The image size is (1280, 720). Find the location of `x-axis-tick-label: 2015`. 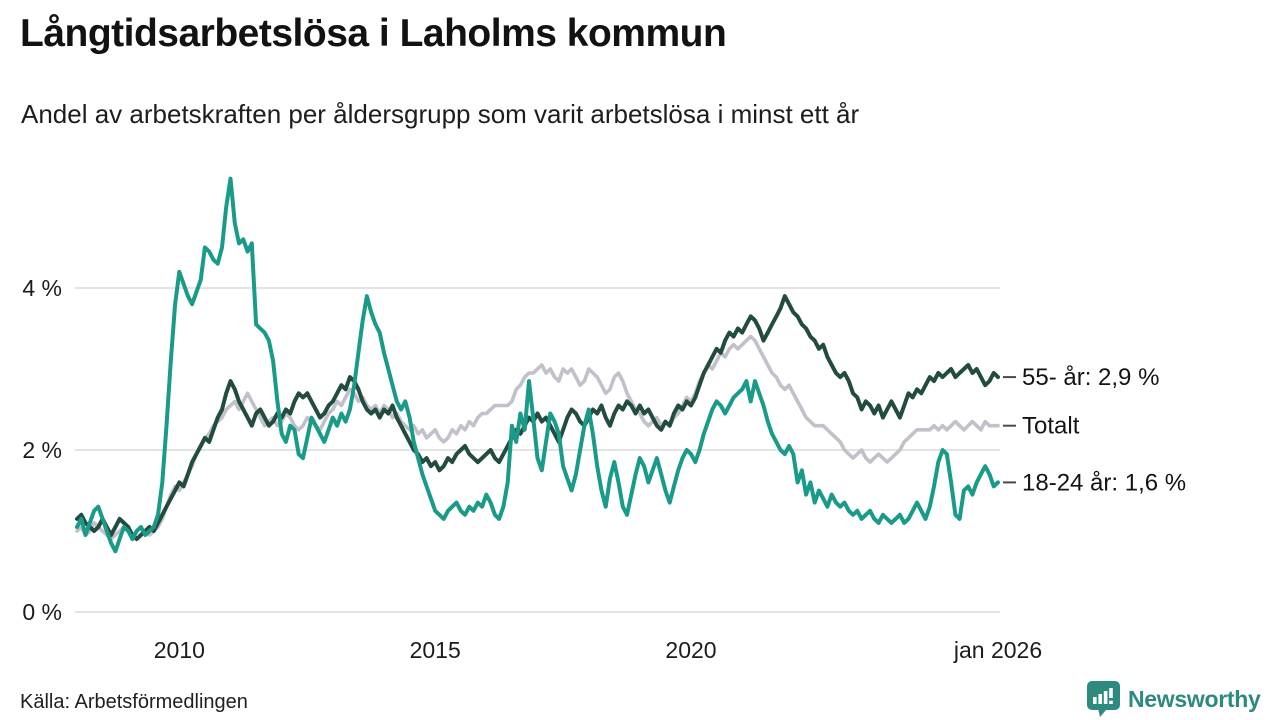

x-axis-tick-label: 2015 is located at coordinates (435, 650).